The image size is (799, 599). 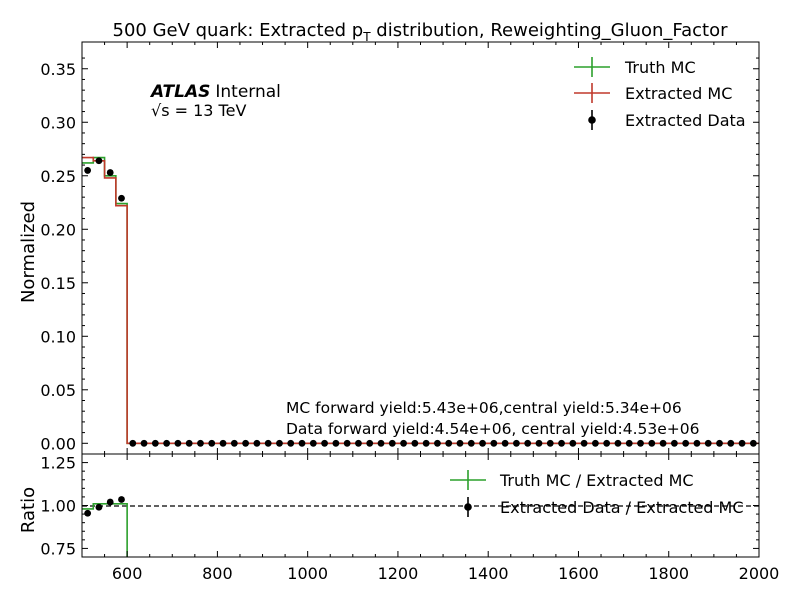 I want to click on legend-entry-data-over-extracted: Extracted Data / Extracted MC, so click(x=604, y=507).